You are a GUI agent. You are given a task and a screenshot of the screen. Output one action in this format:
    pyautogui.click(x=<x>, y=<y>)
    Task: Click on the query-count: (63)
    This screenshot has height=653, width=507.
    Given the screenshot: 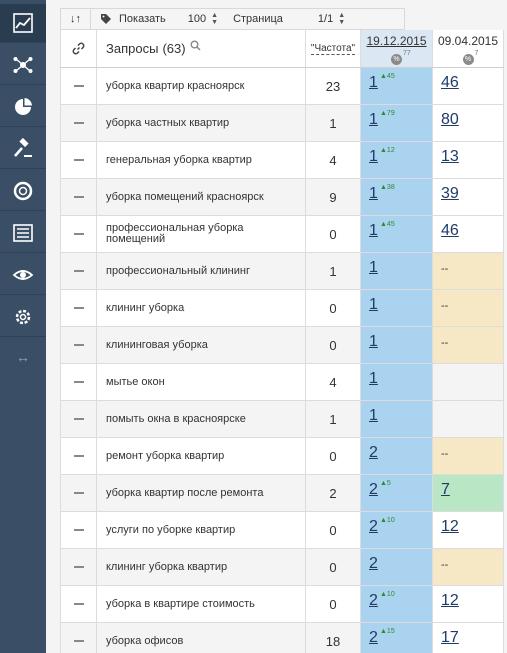 What is the action you would take?
    pyautogui.click(x=174, y=48)
    